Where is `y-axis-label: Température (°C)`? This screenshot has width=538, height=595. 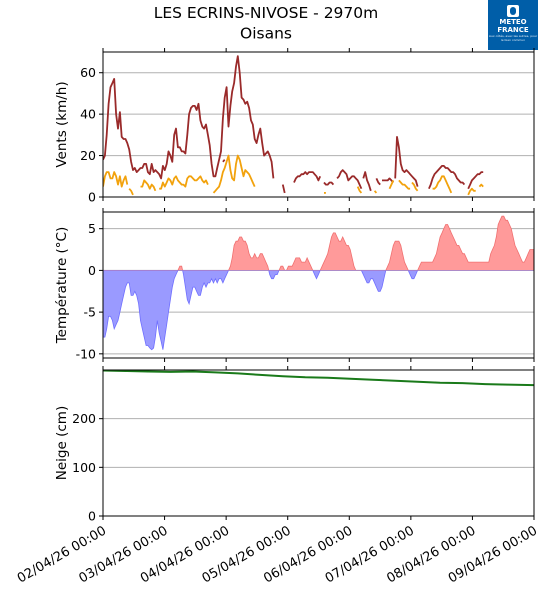
y-axis-label: Température (°C) is located at coordinates (62, 286).